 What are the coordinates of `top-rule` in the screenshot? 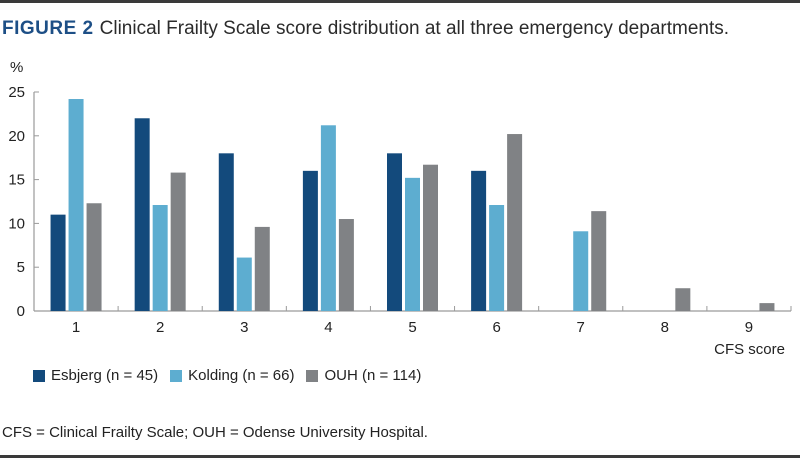 It's located at (400, 1).